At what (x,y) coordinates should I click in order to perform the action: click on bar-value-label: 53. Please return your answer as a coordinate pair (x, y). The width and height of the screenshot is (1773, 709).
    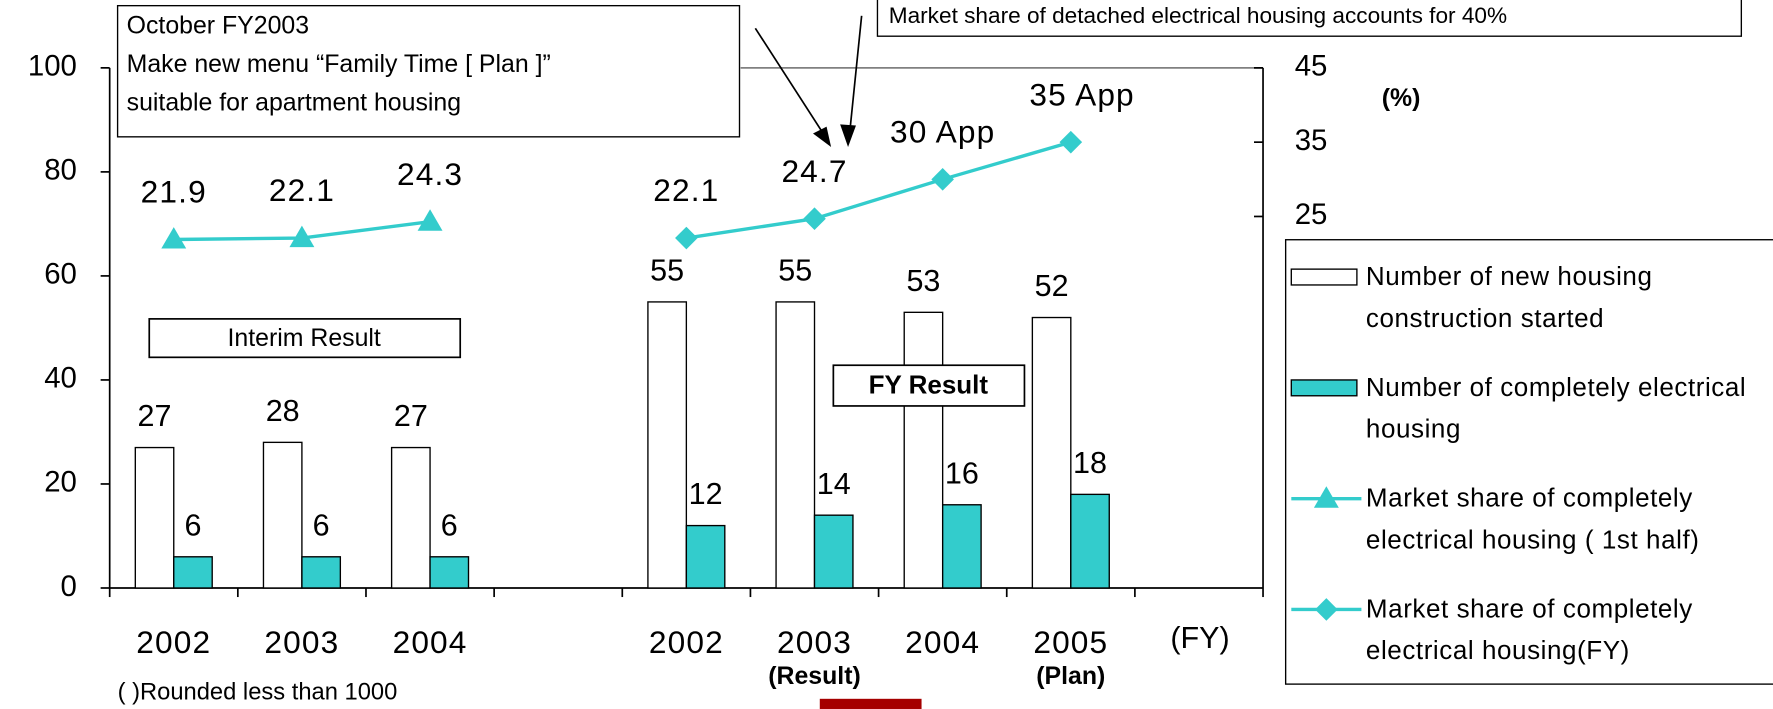
    Looking at the image, I should click on (923, 281).